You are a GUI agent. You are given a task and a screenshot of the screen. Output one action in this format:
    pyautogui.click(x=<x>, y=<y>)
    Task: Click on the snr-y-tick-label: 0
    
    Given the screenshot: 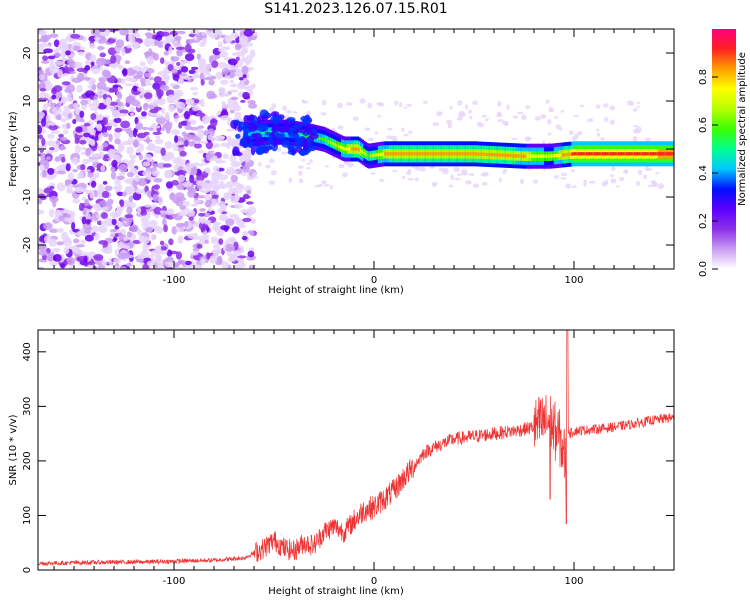 What is the action you would take?
    pyautogui.click(x=27, y=570)
    